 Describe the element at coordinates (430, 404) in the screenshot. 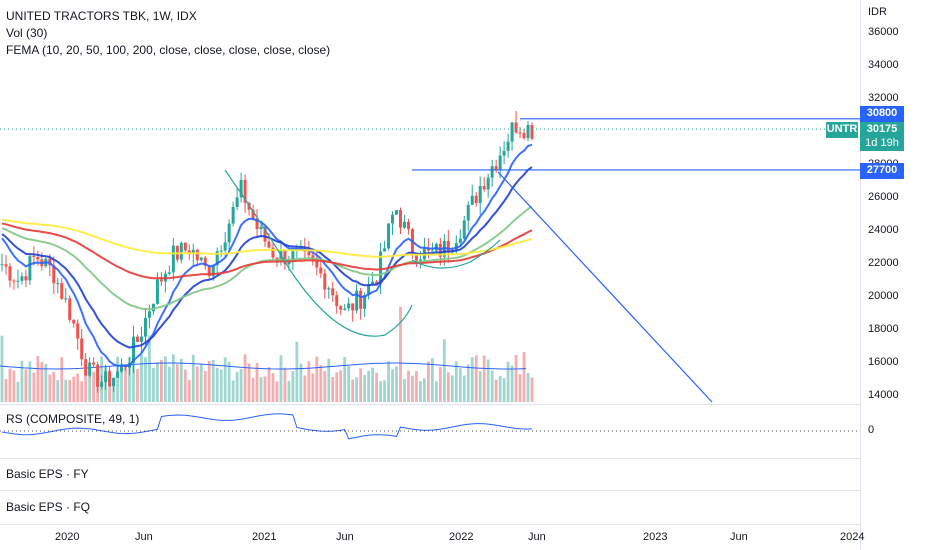

I see `pane-separator-rs` at that location.